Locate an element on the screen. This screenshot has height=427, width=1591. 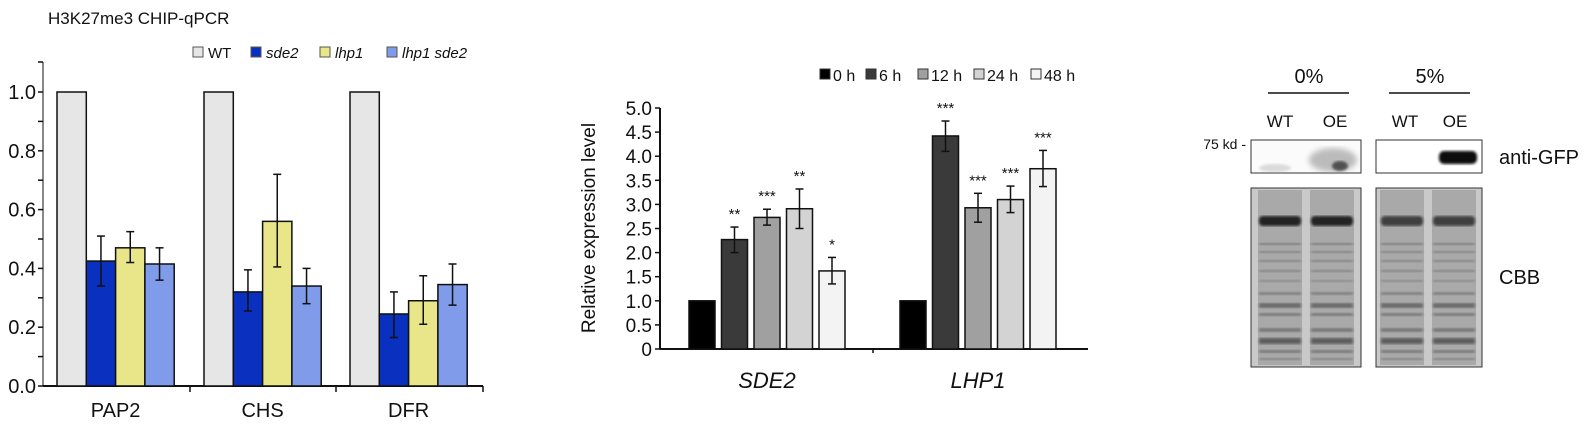
lane-label: WT is located at coordinates (1280, 121).